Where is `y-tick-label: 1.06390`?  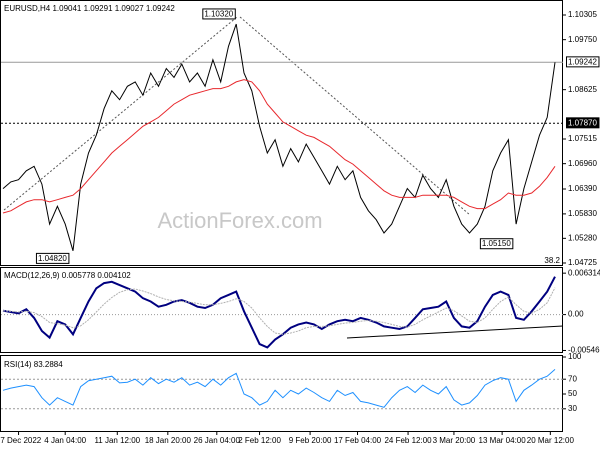 y-tick-label: 1.06390 is located at coordinates (582, 188).